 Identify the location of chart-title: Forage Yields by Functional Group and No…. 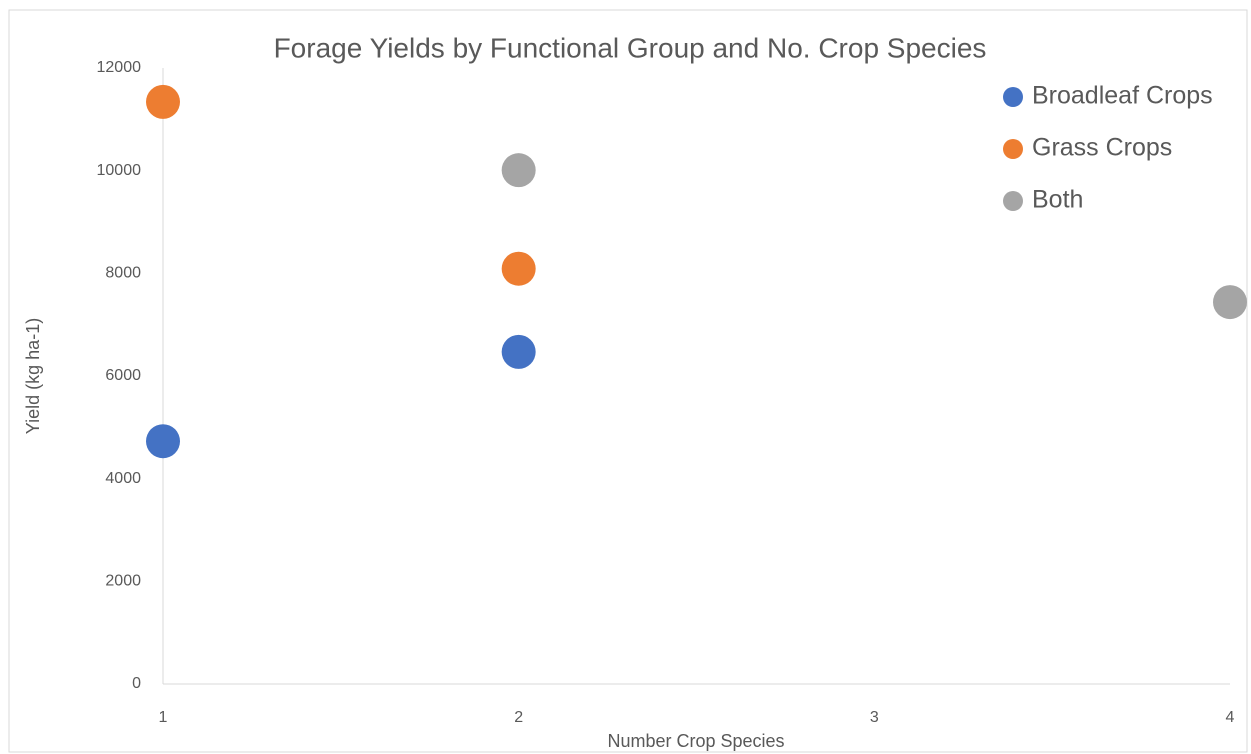
(630, 47).